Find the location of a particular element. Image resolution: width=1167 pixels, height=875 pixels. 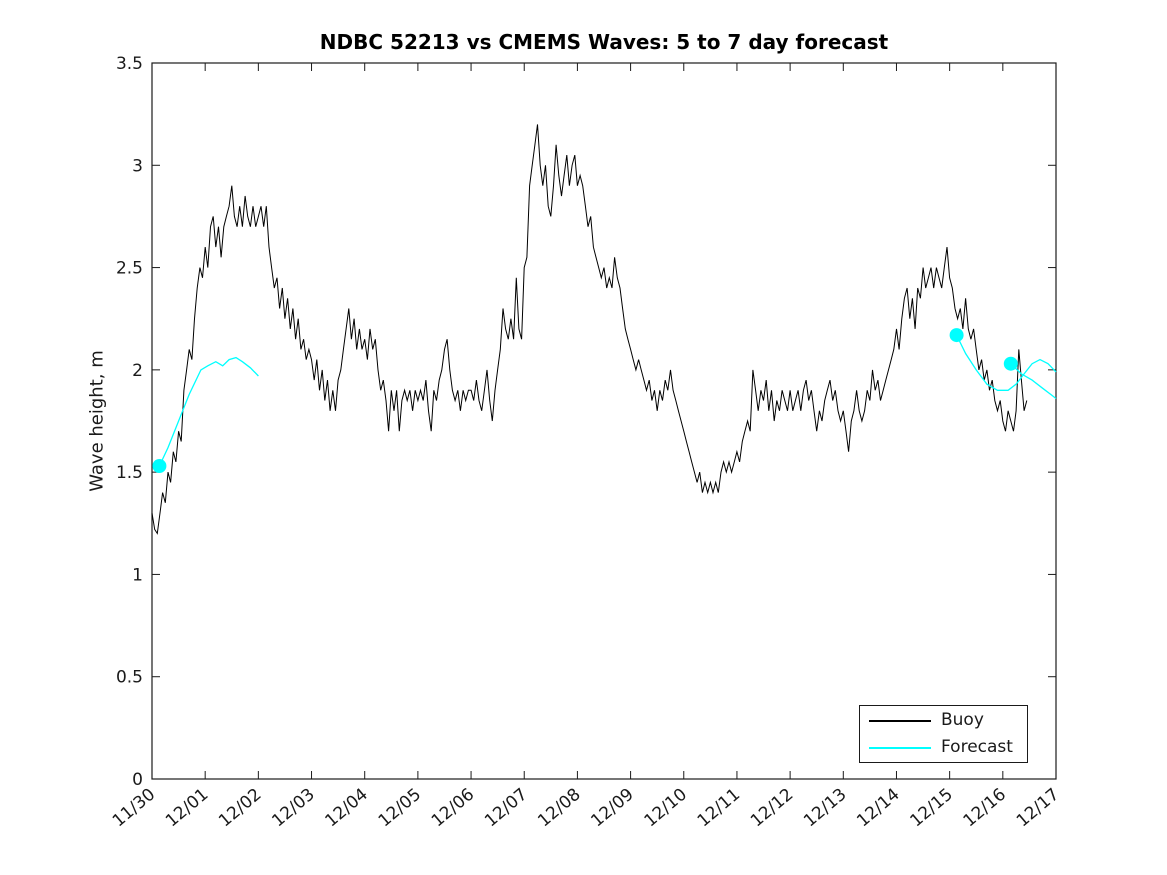

legend-item-forecast: Forecast is located at coordinates (943, 747).